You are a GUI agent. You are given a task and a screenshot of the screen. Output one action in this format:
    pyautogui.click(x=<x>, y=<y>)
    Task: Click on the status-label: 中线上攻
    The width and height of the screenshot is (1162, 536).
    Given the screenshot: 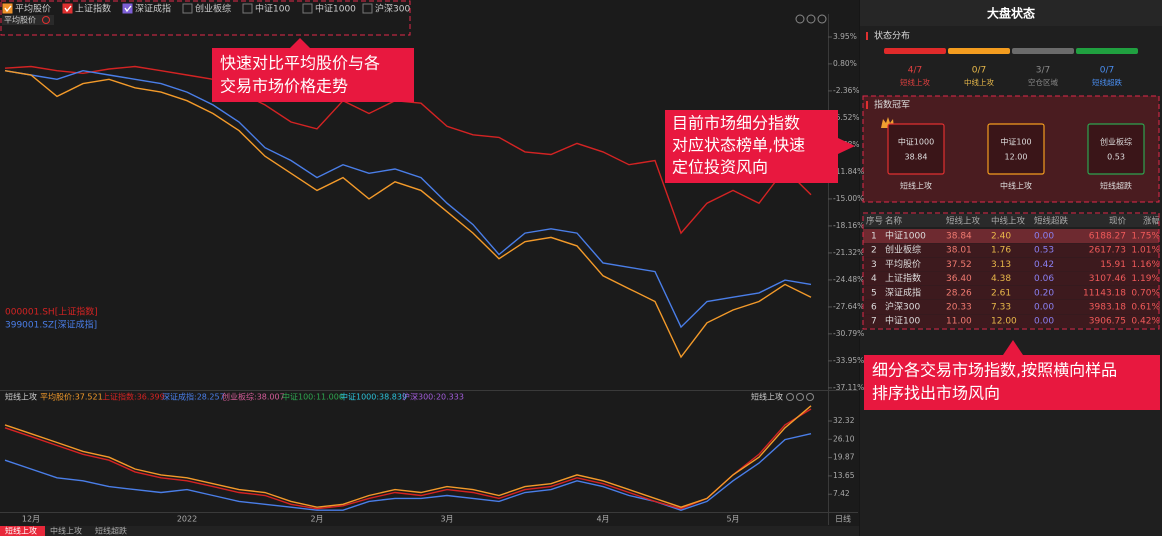 What is the action you would take?
    pyautogui.click(x=979, y=82)
    